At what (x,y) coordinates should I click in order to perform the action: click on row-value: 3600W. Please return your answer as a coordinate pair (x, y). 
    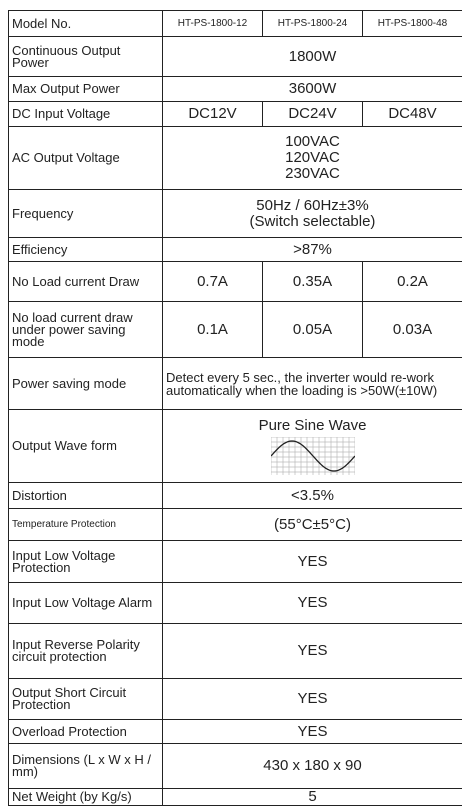
    Looking at the image, I should click on (312, 89).